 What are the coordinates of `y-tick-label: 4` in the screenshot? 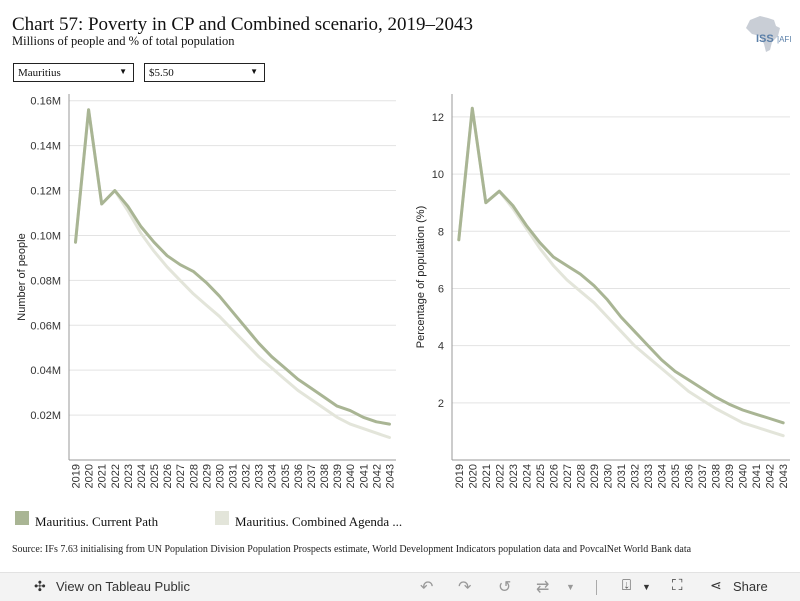 It's located at (441, 347).